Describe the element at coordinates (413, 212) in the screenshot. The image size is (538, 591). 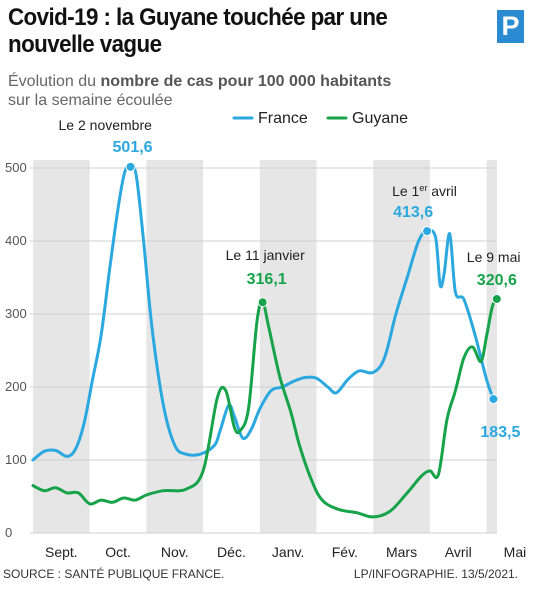
I see `annotation-value: 413,6` at that location.